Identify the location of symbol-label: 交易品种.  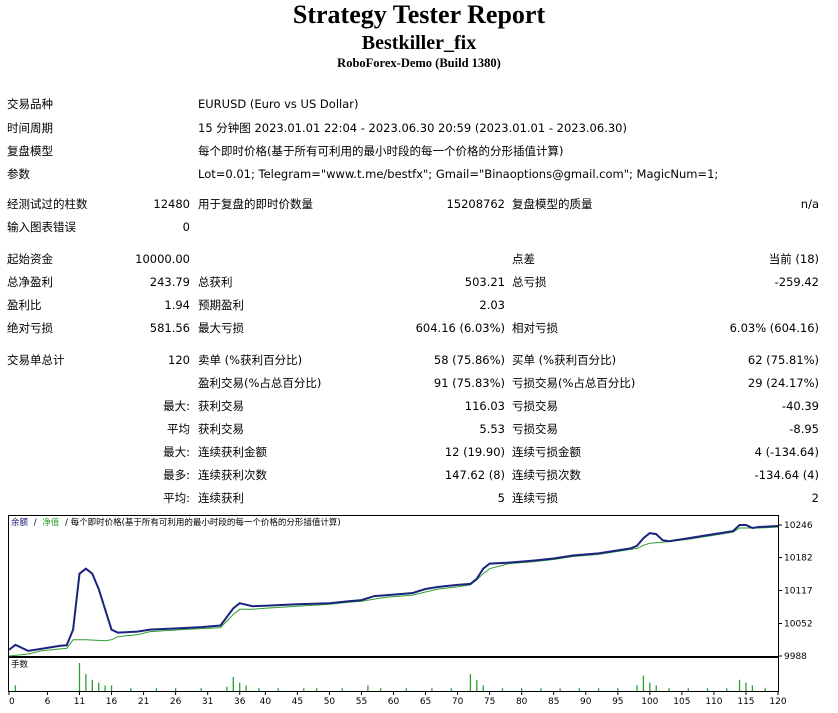
(30, 104).